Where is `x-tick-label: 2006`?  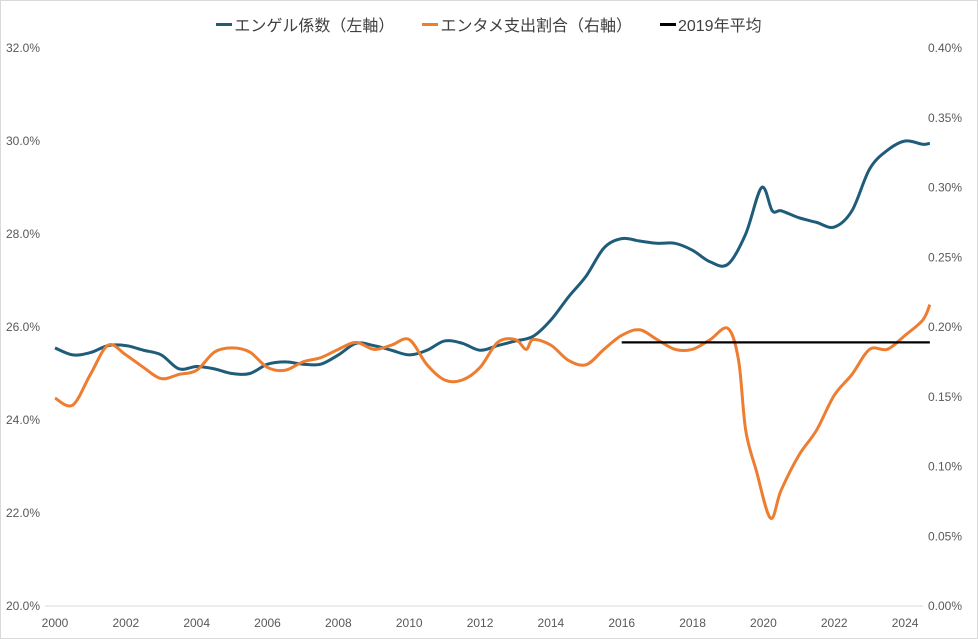
x-tick-label: 2006 is located at coordinates (267, 623).